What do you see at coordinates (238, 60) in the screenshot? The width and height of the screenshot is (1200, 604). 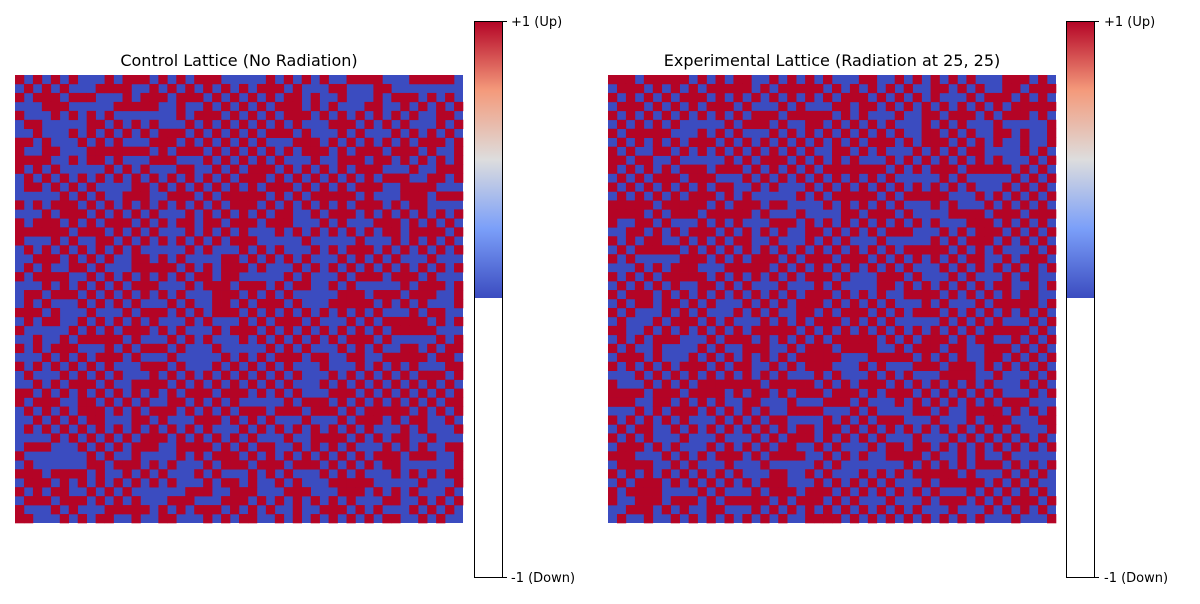 I see `control-title: Control Lattice (No Radiation)` at bounding box center [238, 60].